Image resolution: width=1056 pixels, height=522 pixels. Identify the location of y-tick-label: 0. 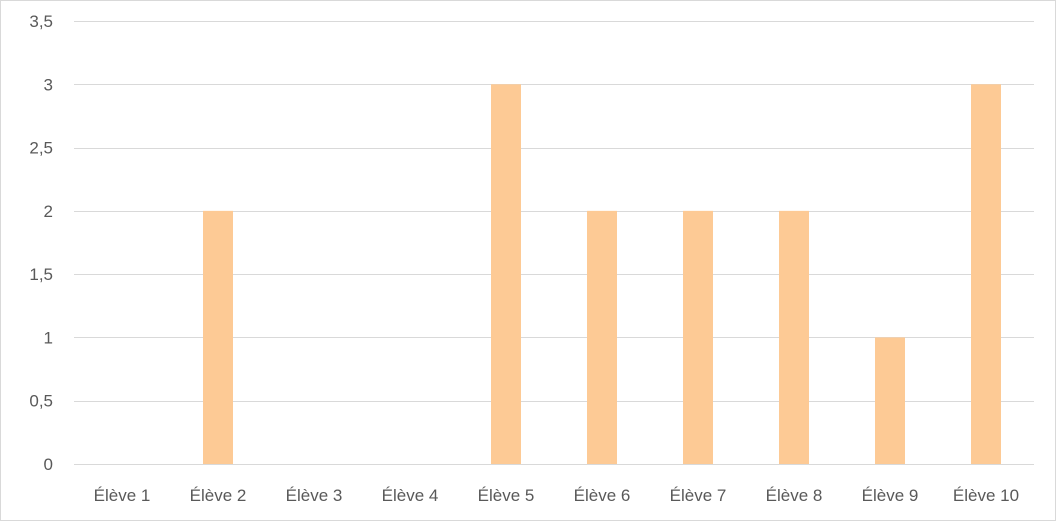
(48, 464).